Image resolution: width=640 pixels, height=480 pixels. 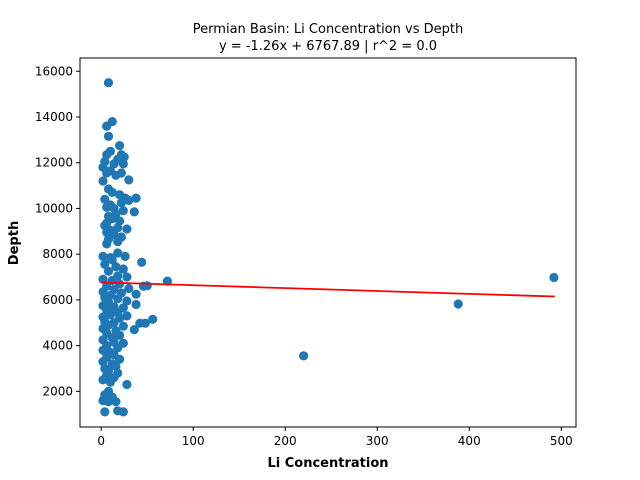 I want to click on x-axis-label: Li Concentration, so click(x=327, y=463).